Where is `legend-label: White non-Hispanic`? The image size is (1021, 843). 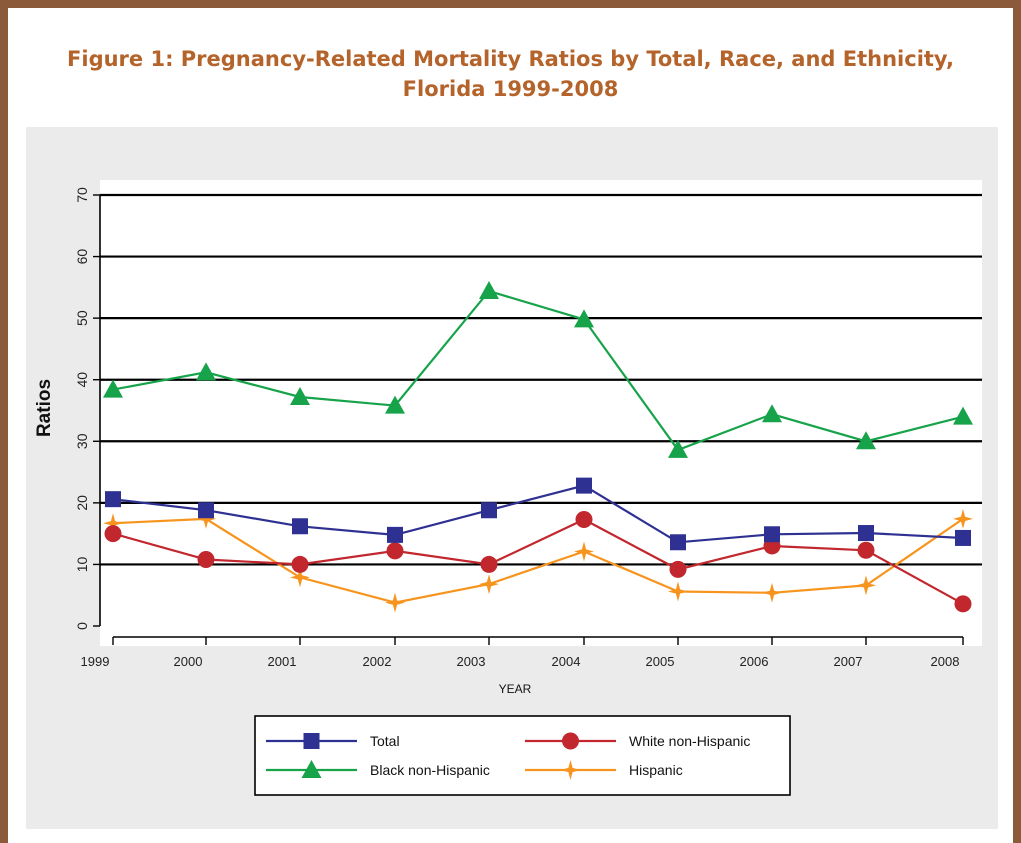
legend-label: White non-Hispanic is located at coordinates (689, 741).